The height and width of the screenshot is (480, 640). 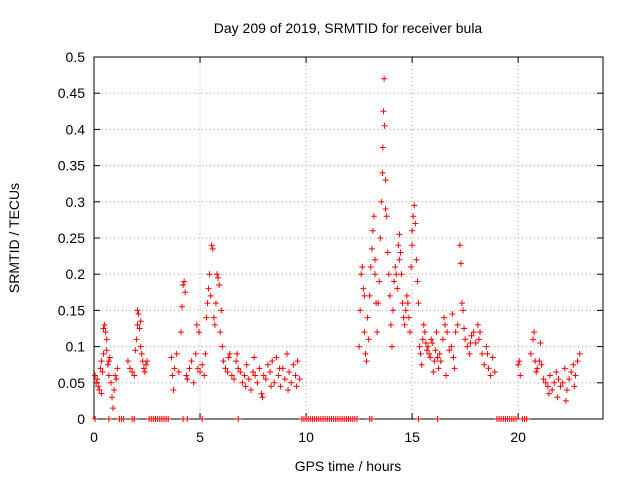 I want to click on y-axis-label: SRMTID / TECUs, so click(x=14, y=238).